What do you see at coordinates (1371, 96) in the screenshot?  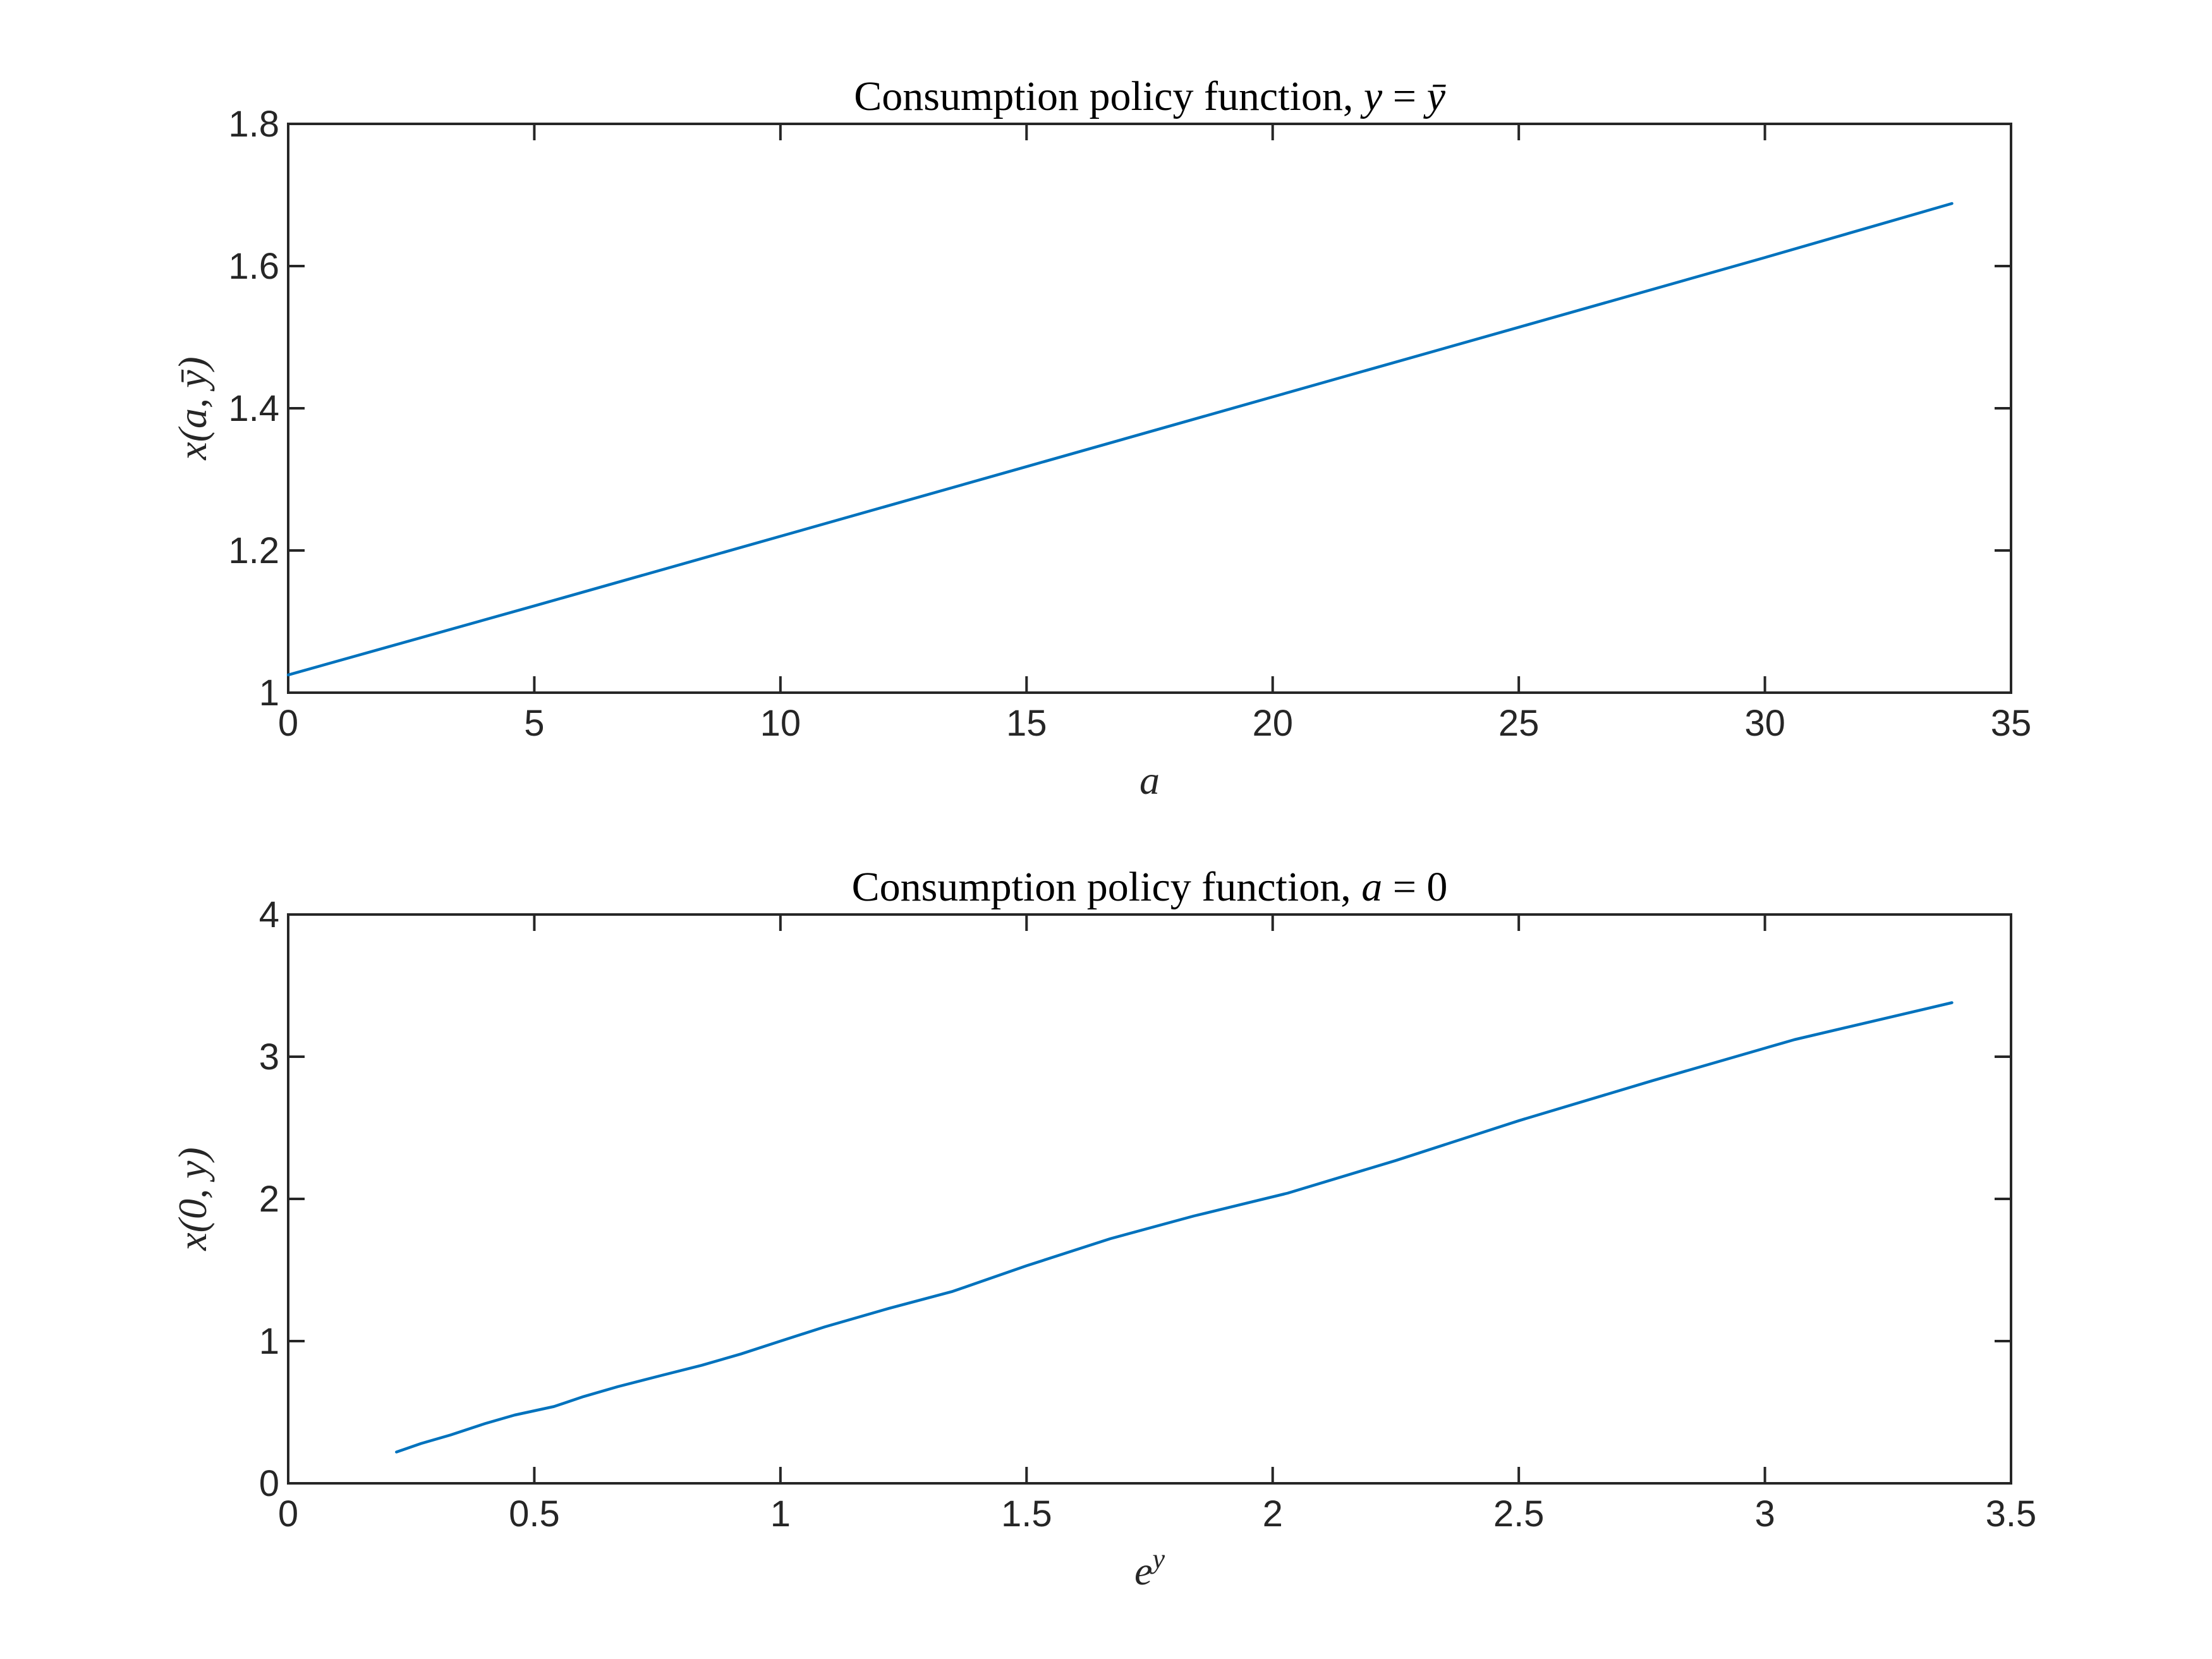 I see `title-var: y` at bounding box center [1371, 96].